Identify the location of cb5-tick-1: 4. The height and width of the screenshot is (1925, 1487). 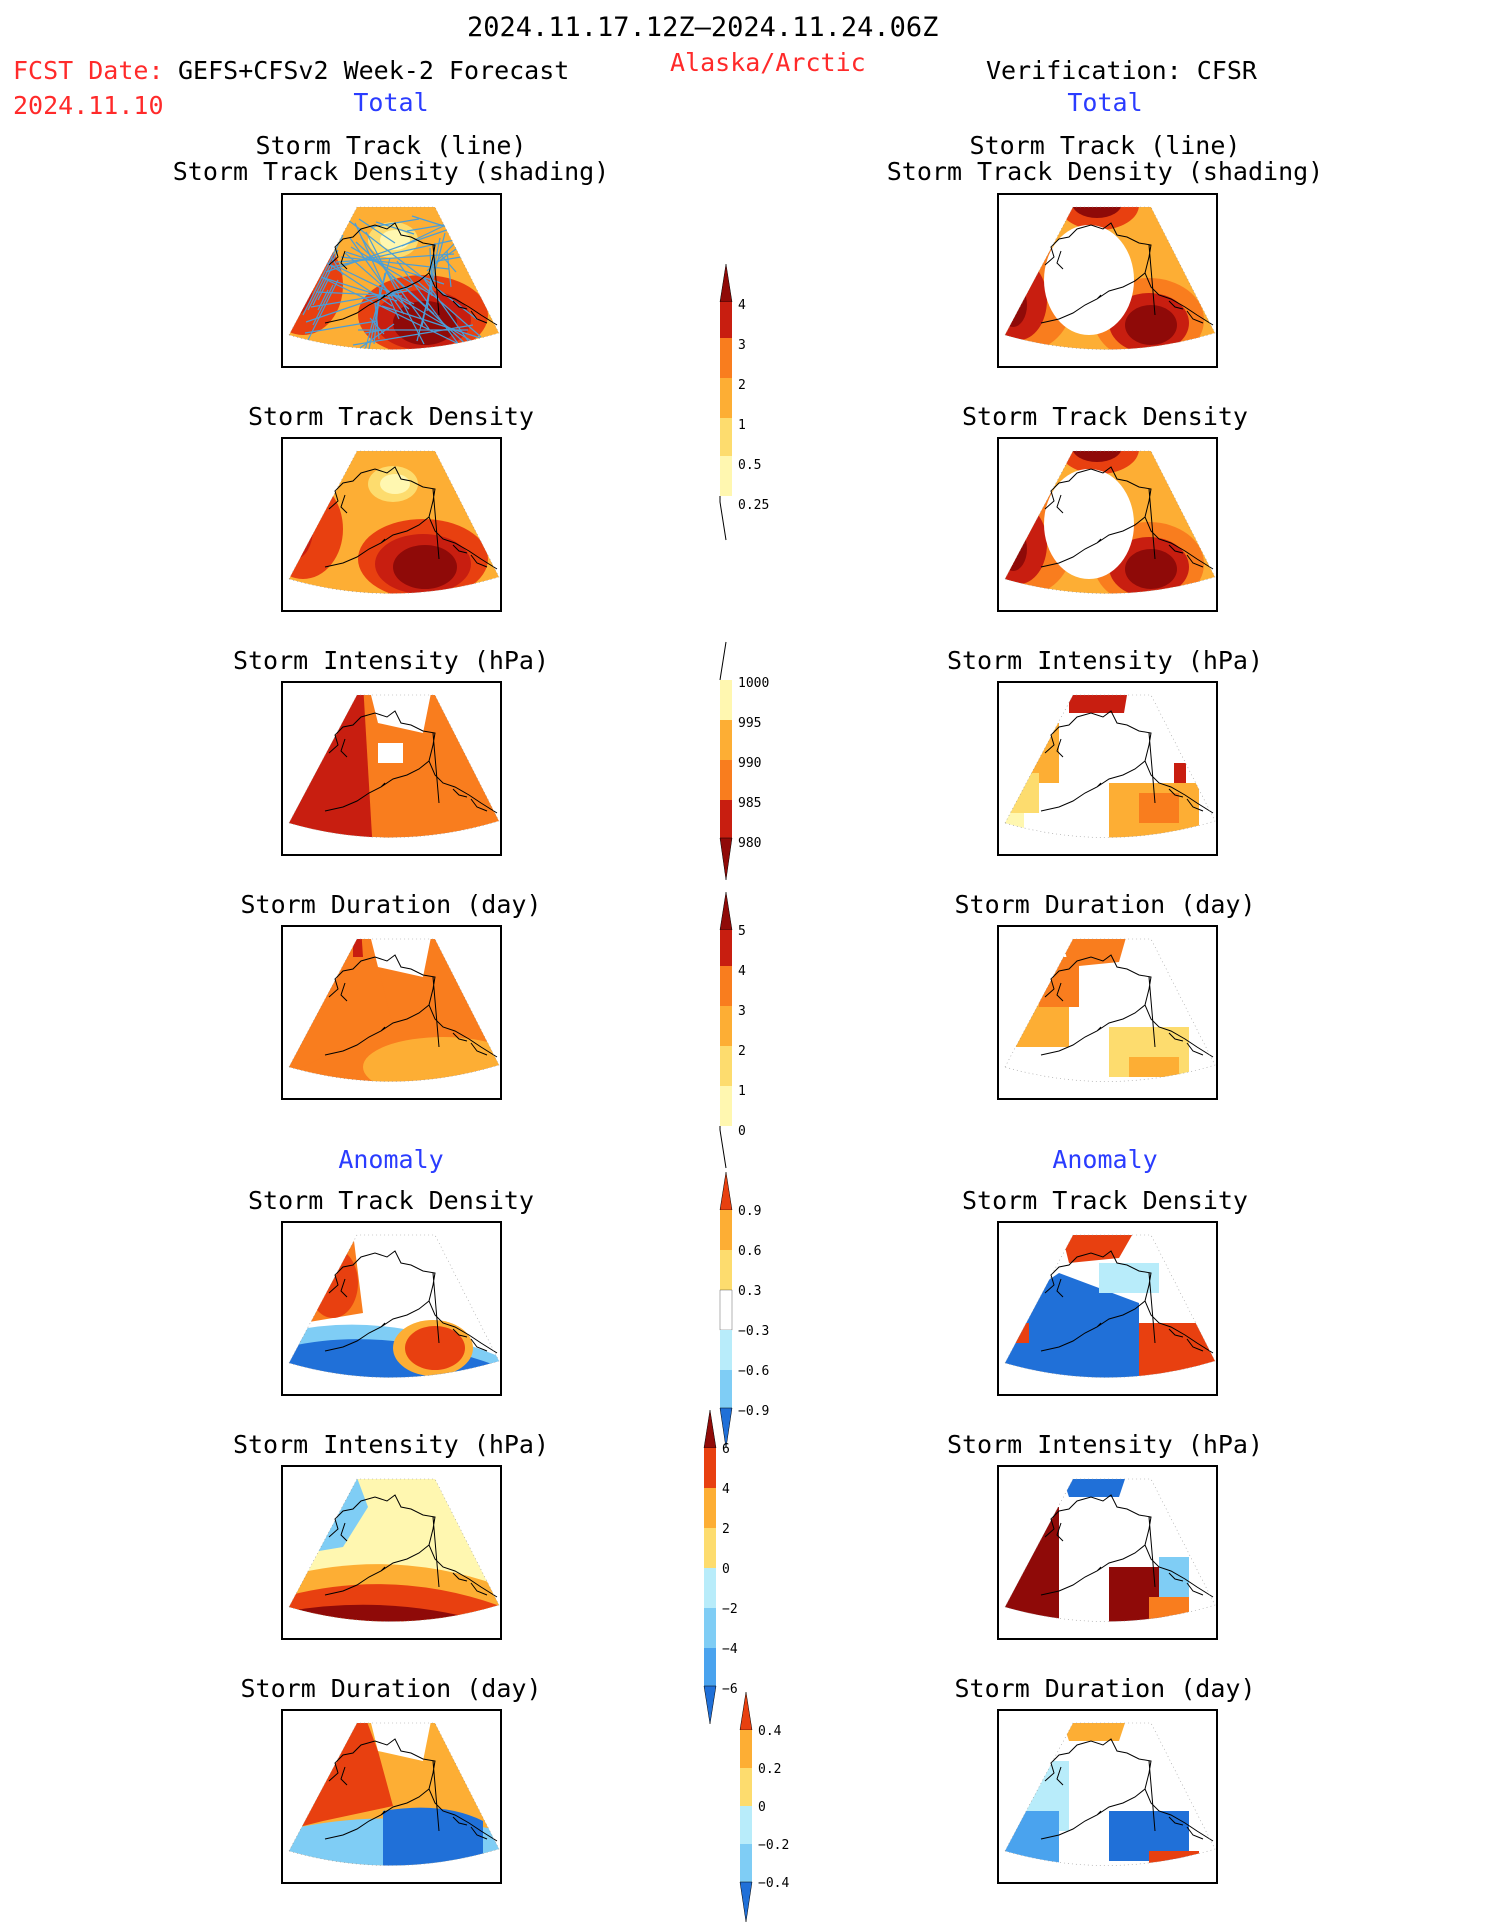
(726, 1489).